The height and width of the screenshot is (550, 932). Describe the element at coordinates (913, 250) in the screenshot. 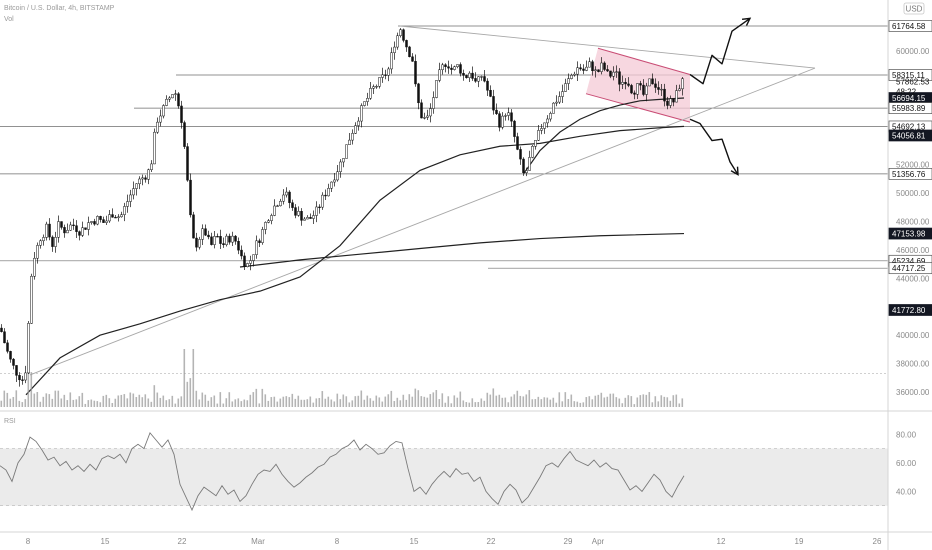

I see `price-tick-label: 46000.00` at that location.